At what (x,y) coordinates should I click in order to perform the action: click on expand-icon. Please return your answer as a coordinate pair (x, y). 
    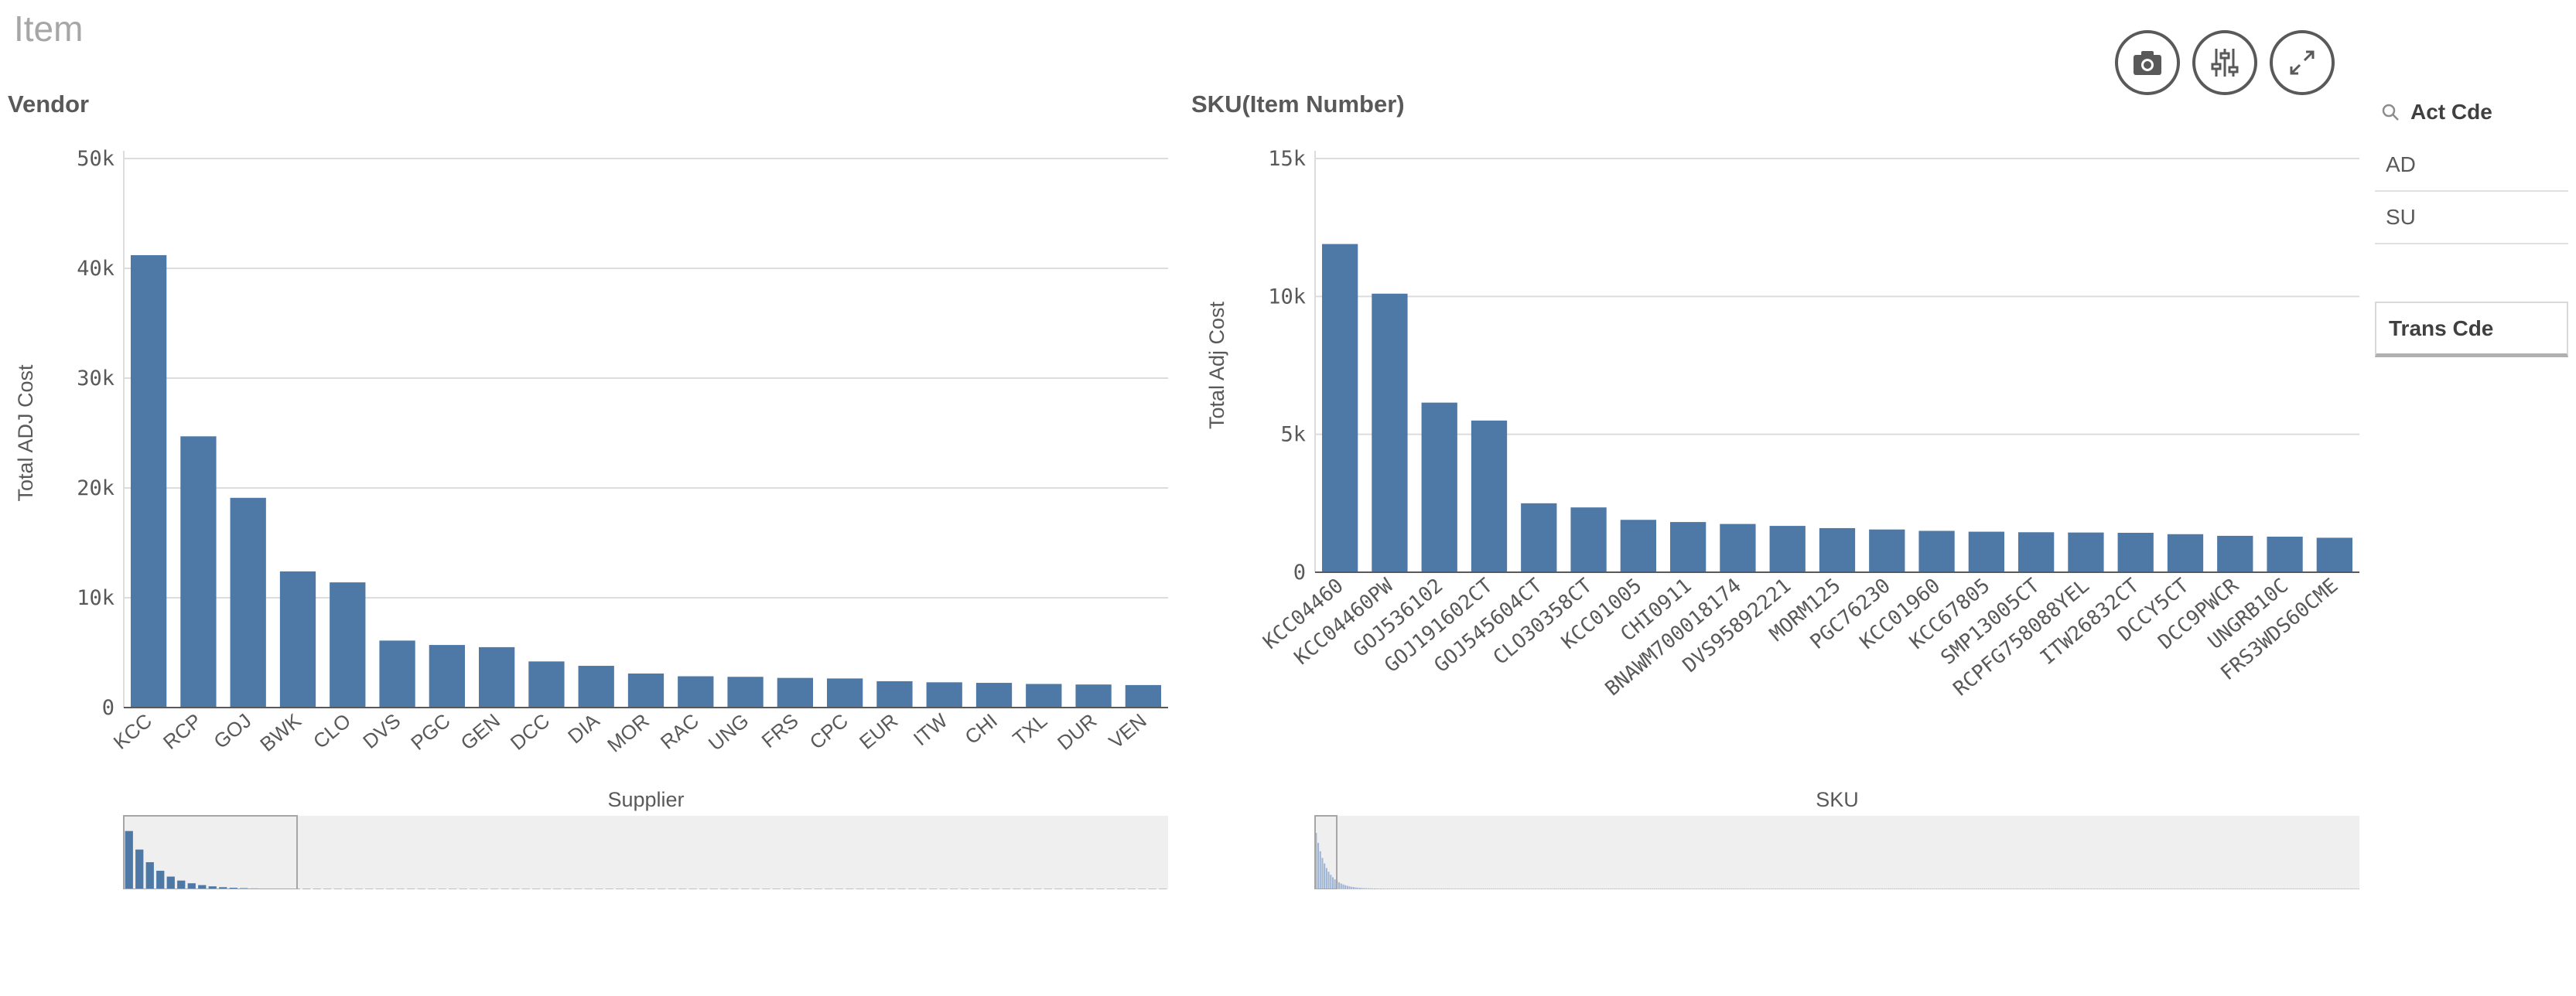
    Looking at the image, I should click on (2302, 62).